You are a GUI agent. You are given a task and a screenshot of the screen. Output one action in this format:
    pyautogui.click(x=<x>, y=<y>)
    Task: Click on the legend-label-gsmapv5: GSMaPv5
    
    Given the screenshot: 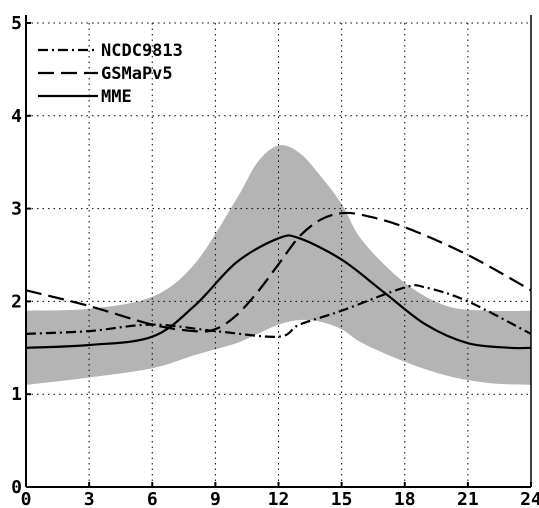 What is the action you would take?
    pyautogui.click(x=137, y=74)
    